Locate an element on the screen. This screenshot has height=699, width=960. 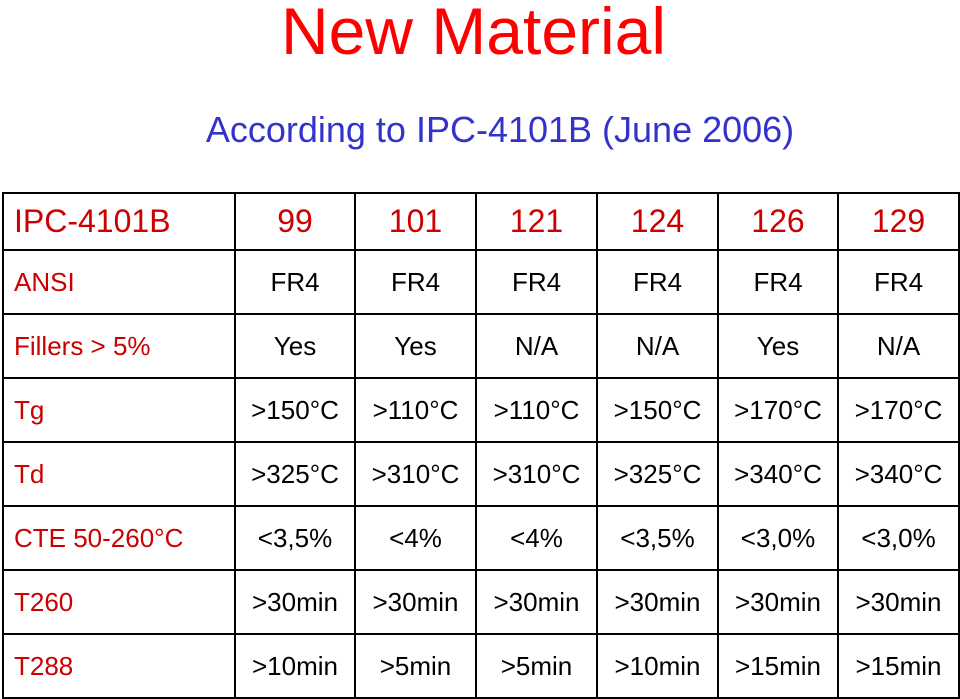
table-row: ANSI FR4 FR4 FR4 FR4 FR4 FR4 is located at coordinates (481, 282).